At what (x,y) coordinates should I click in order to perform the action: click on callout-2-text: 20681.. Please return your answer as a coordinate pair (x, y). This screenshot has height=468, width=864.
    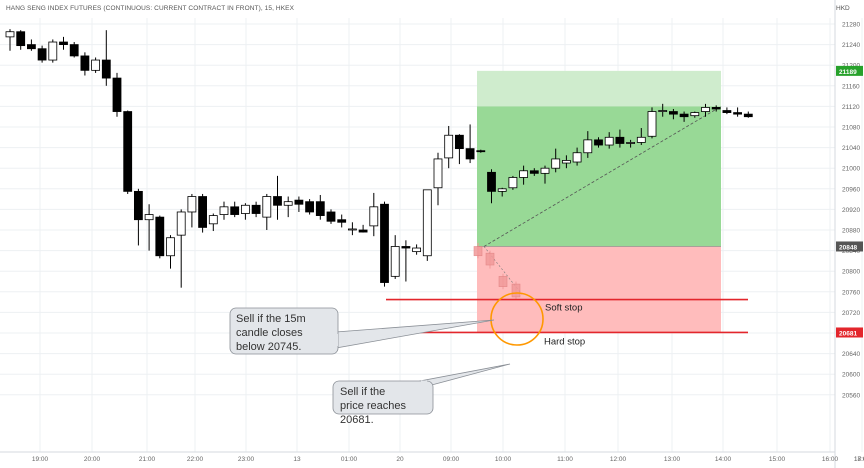
    Looking at the image, I should click on (357, 420).